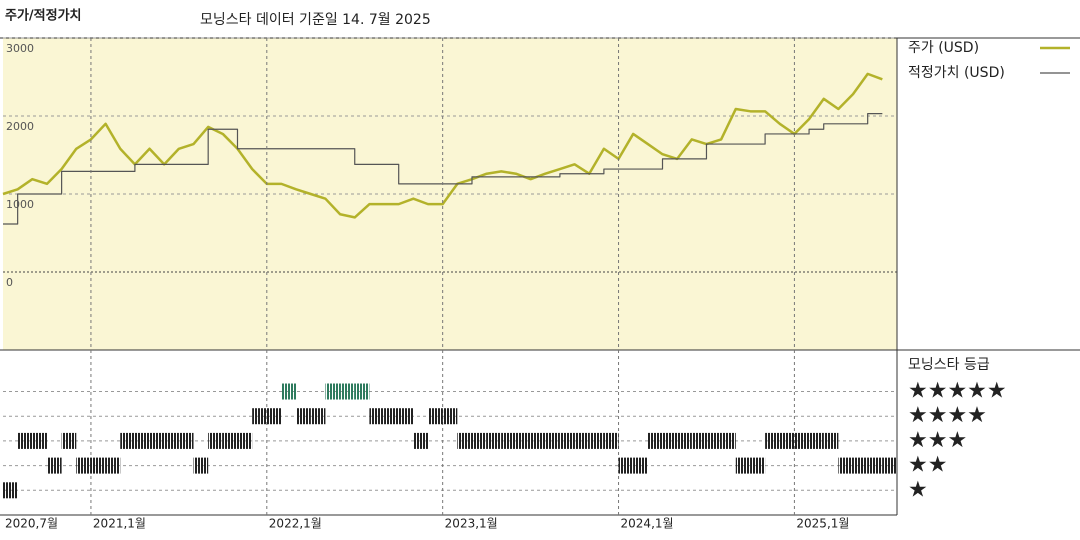  Describe the element at coordinates (9, 282) in the screenshot. I see `y-tick-label: 0` at that location.